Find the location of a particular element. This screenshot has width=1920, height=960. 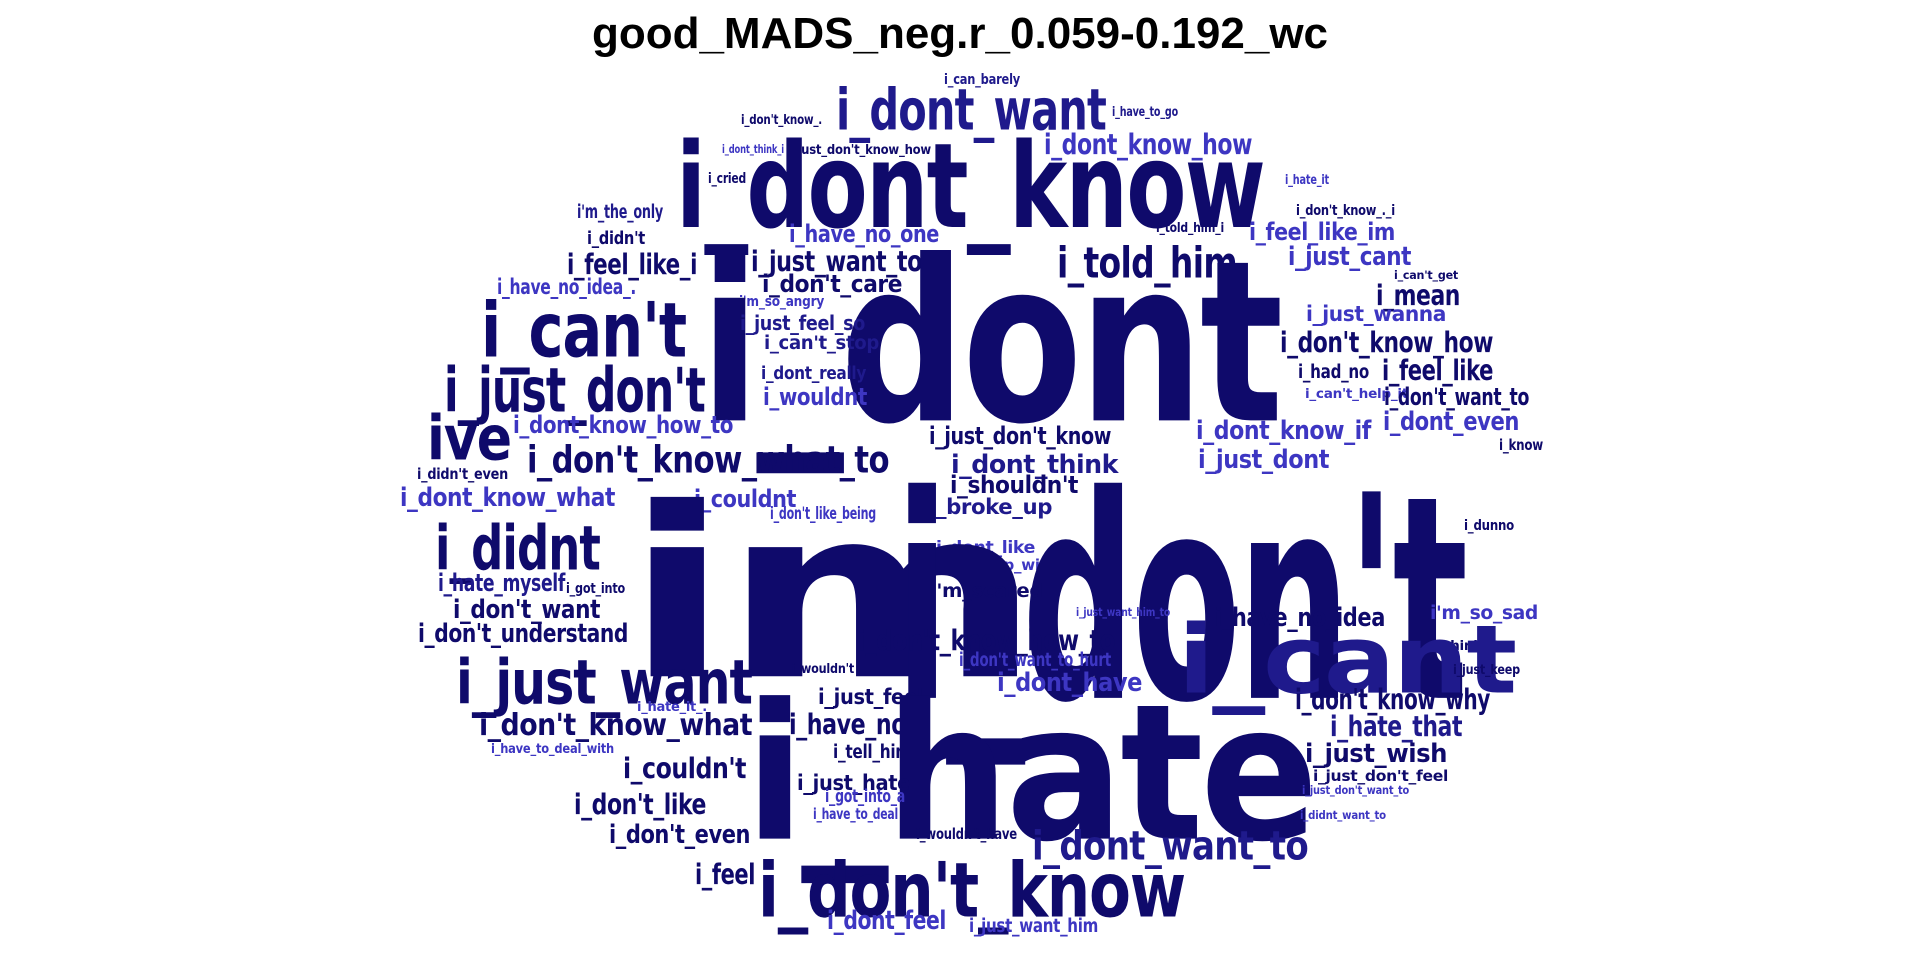

word-i-dunno: i_dunno is located at coordinates (1489, 525).